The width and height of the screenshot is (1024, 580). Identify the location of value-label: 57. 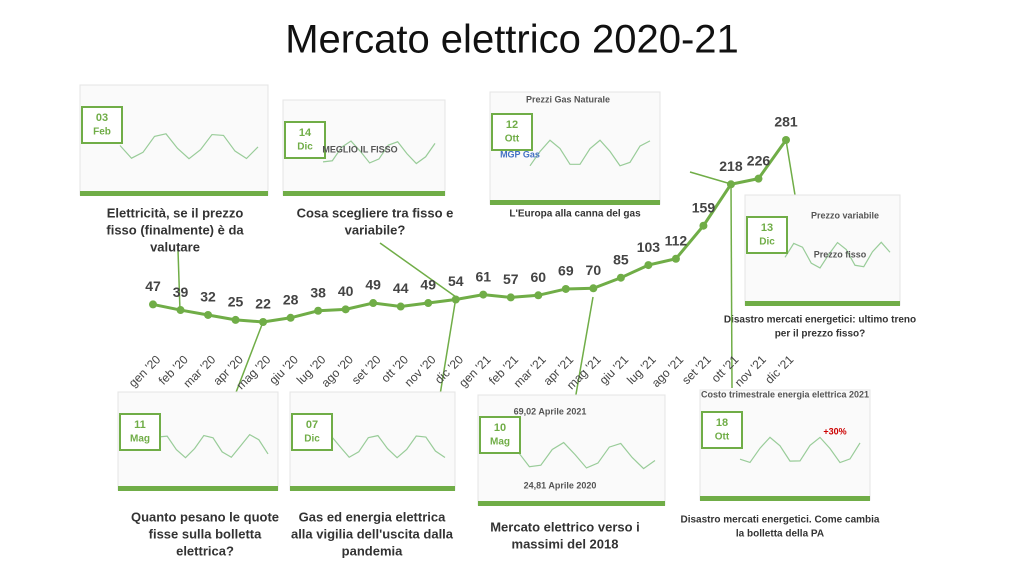
(511, 279).